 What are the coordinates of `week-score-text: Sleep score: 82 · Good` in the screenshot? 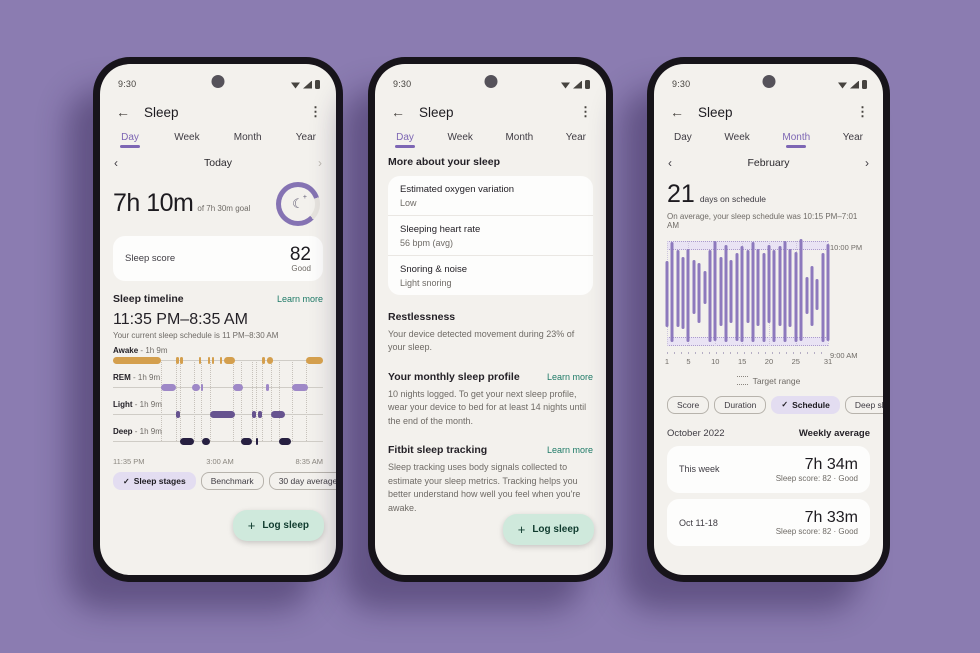 It's located at (816, 532).